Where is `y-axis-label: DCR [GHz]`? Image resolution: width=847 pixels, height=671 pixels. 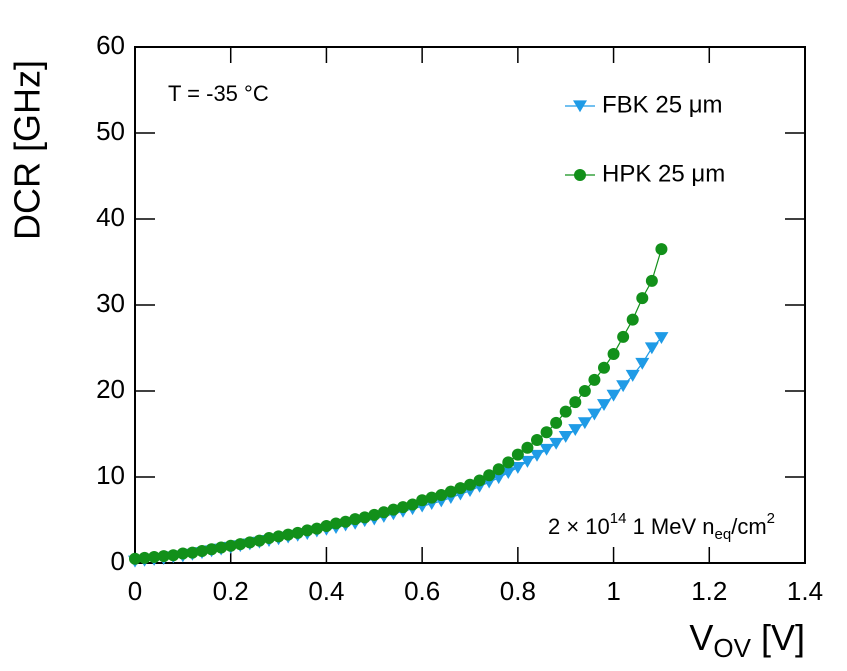 y-axis-label: DCR [GHz] is located at coordinates (27, 150).